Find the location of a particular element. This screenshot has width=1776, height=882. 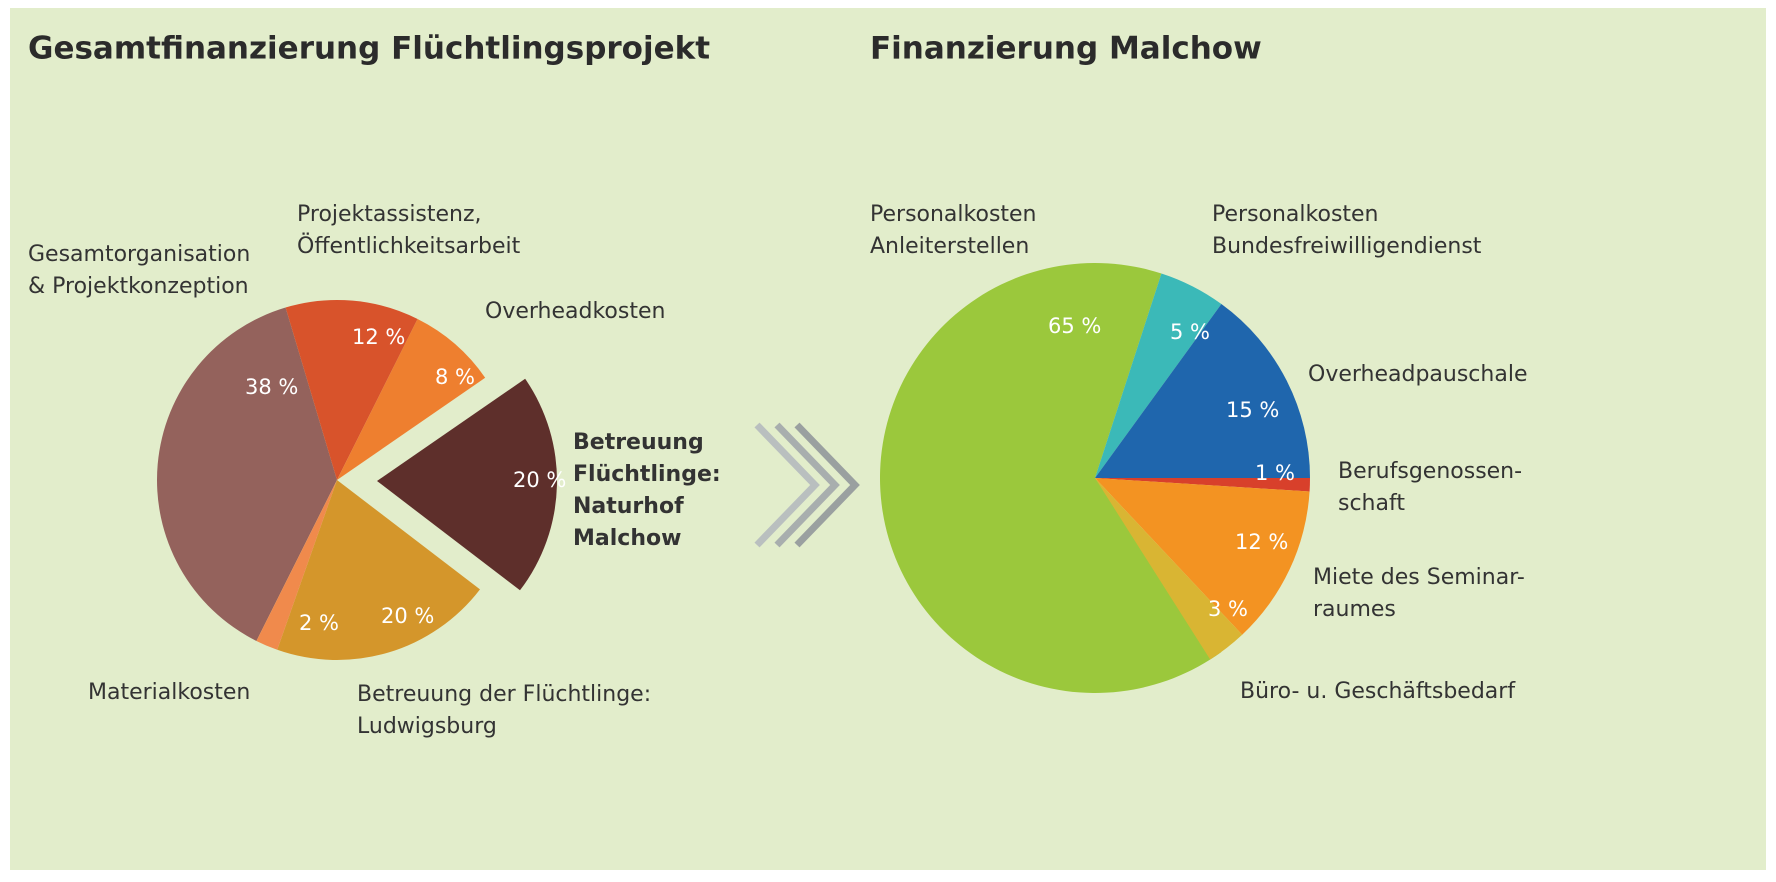

value-label: 5 % is located at coordinates (1190, 332).